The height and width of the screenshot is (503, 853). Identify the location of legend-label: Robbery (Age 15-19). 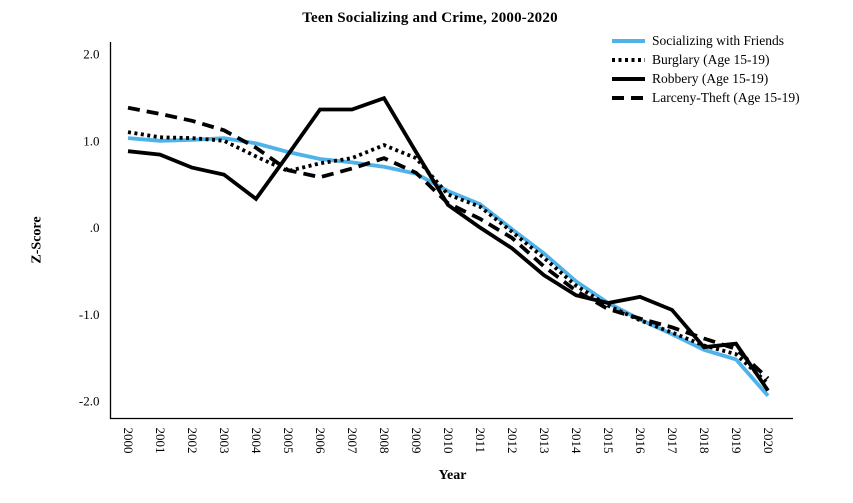
(710, 78).